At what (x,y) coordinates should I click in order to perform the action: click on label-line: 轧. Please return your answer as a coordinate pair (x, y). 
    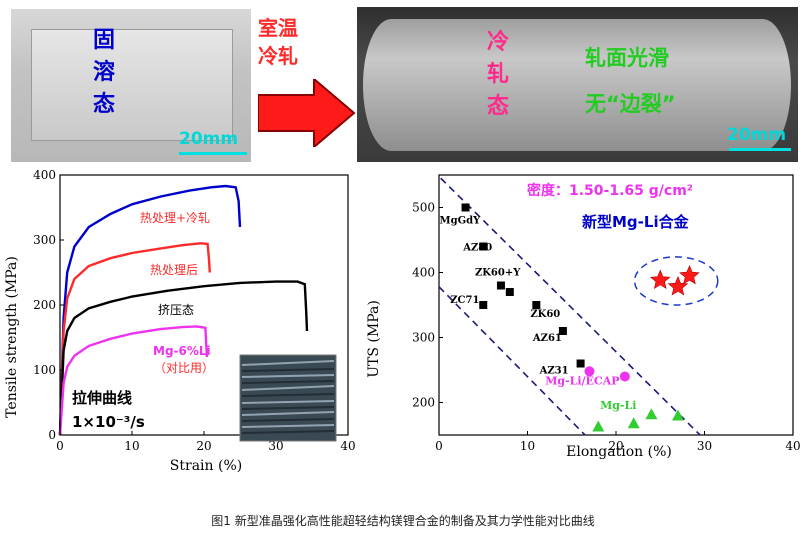
    Looking at the image, I should click on (498, 74).